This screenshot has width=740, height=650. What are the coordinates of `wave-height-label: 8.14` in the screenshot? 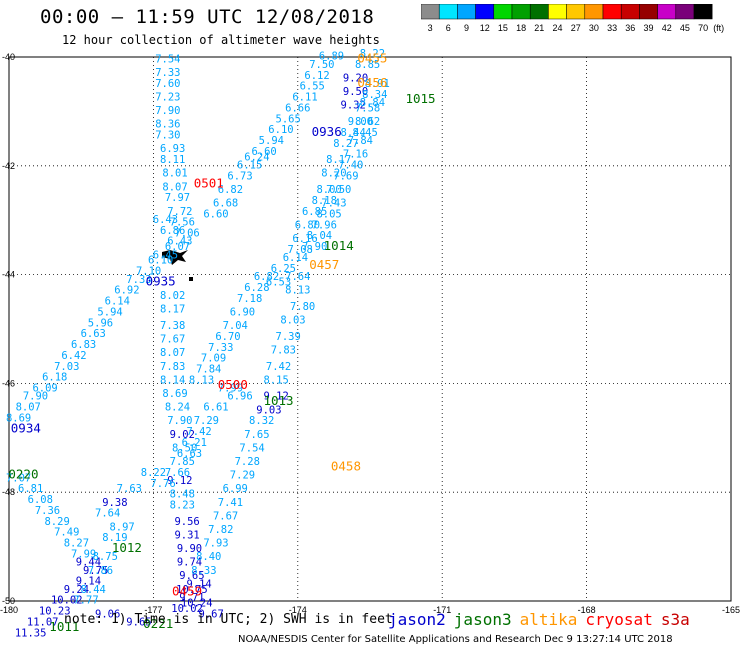 It's located at (172, 380).